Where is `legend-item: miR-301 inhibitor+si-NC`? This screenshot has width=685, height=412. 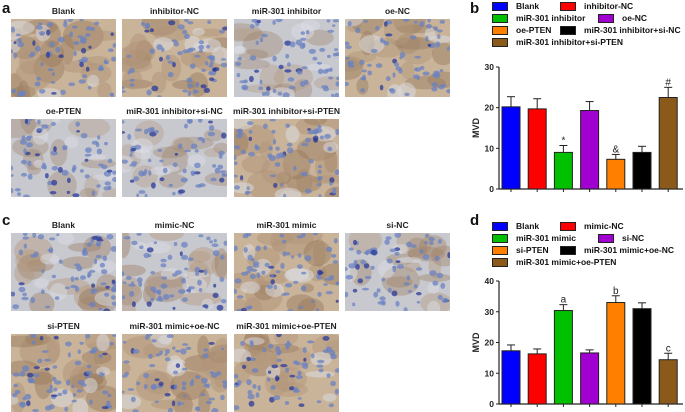
legend-item: miR-301 inhibitor+si-NC is located at coordinates (620, 30).